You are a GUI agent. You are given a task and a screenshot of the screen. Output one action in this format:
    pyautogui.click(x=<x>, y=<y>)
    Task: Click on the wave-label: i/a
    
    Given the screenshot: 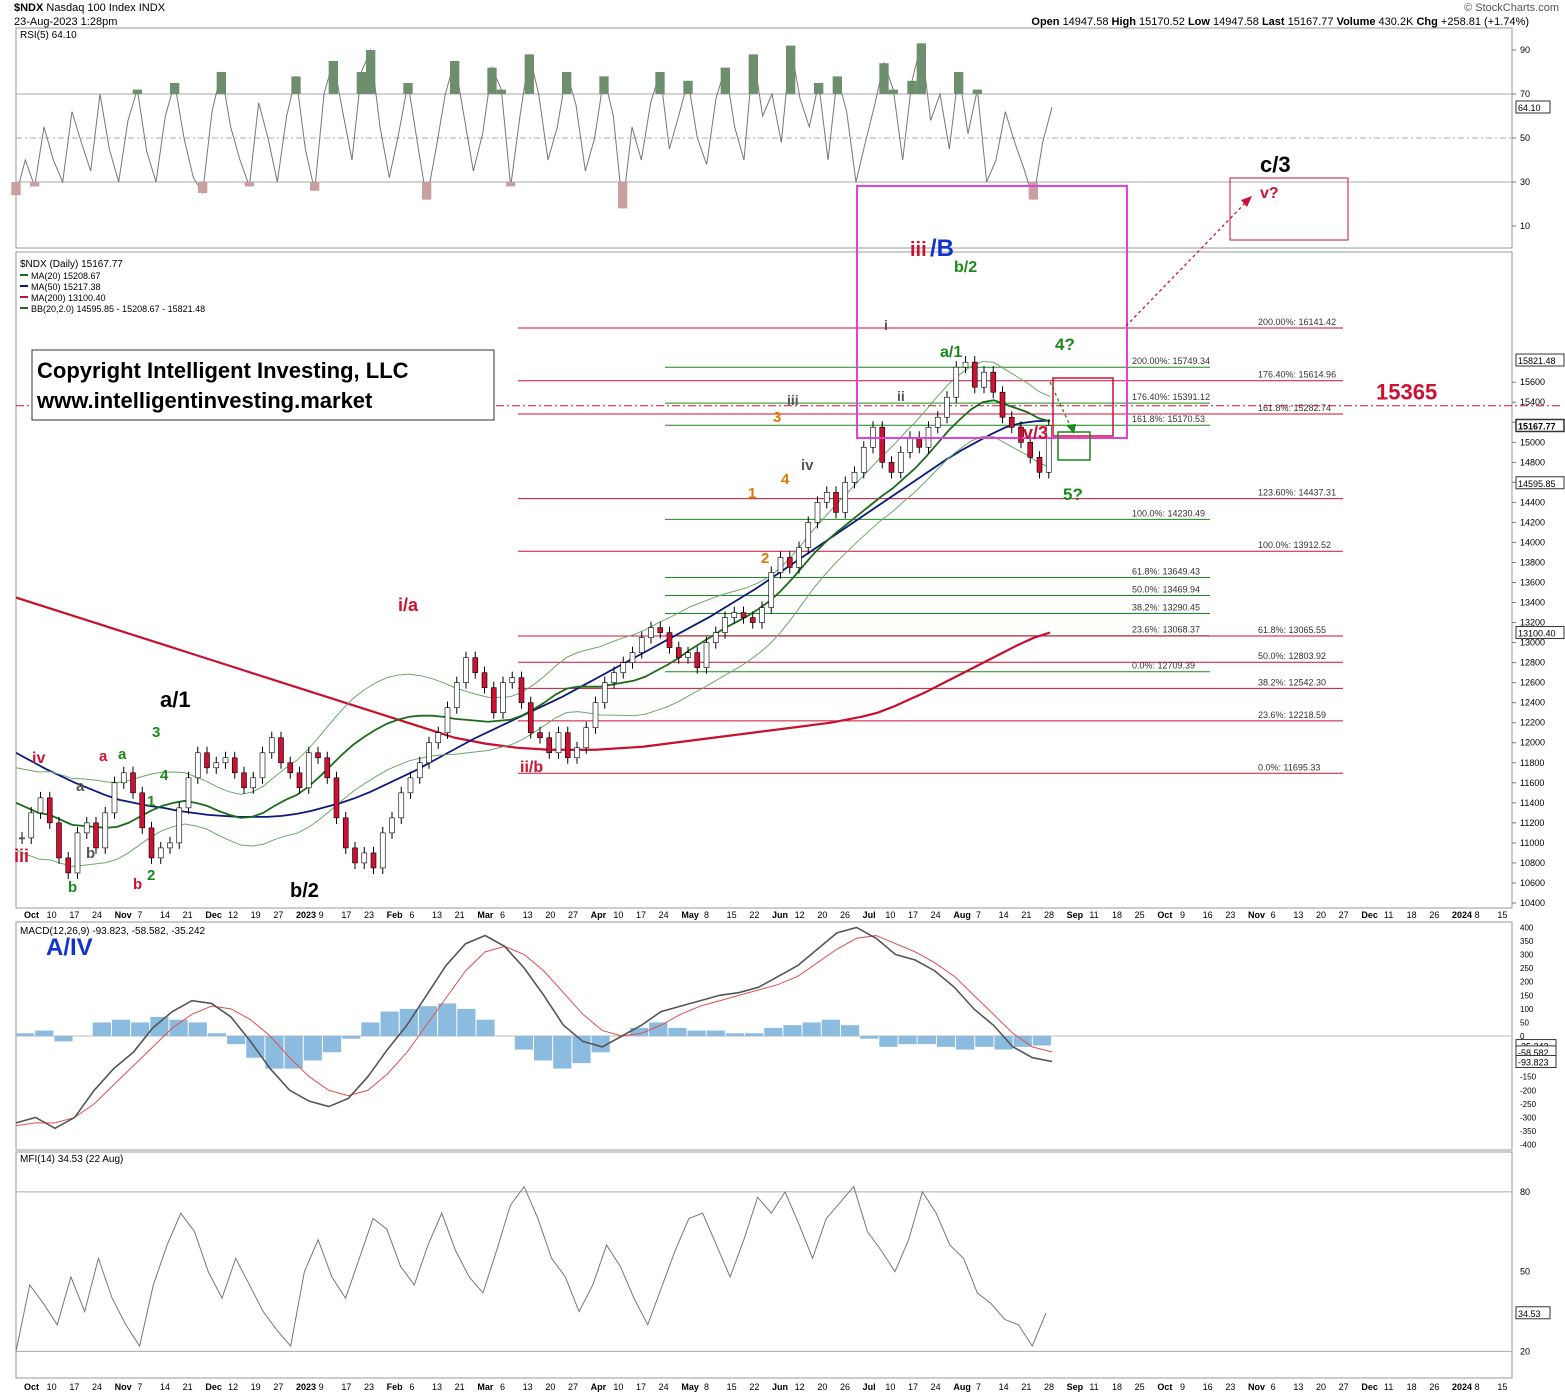 What is the action you would take?
    pyautogui.click(x=408, y=605)
    